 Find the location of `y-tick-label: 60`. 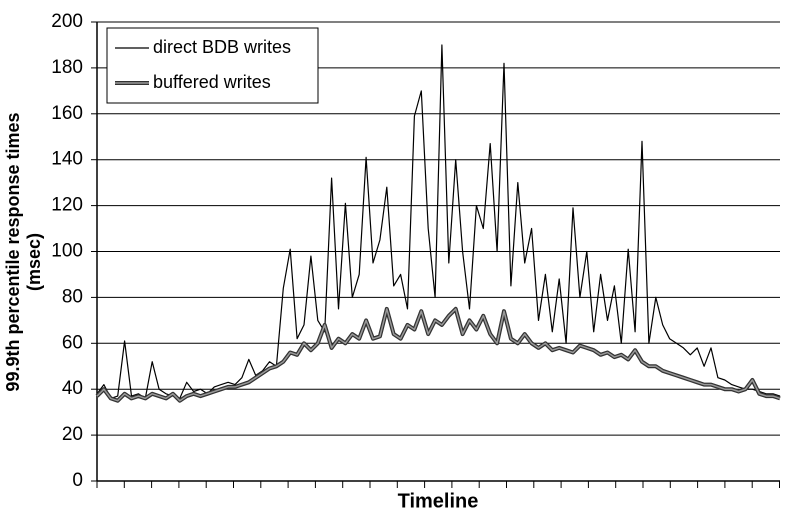

y-tick-label: 60 is located at coordinates (72, 342).